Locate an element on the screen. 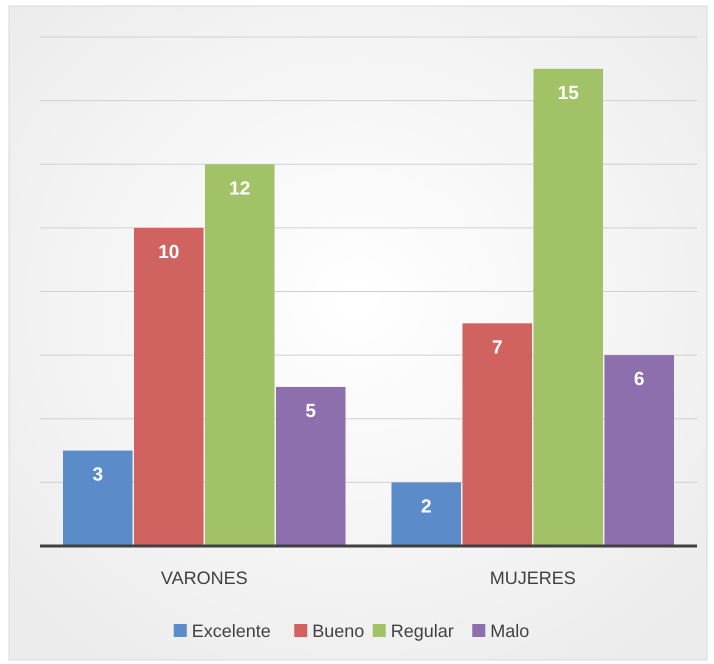 The height and width of the screenshot is (664, 714). x-tick-label: VARONES is located at coordinates (204, 578).